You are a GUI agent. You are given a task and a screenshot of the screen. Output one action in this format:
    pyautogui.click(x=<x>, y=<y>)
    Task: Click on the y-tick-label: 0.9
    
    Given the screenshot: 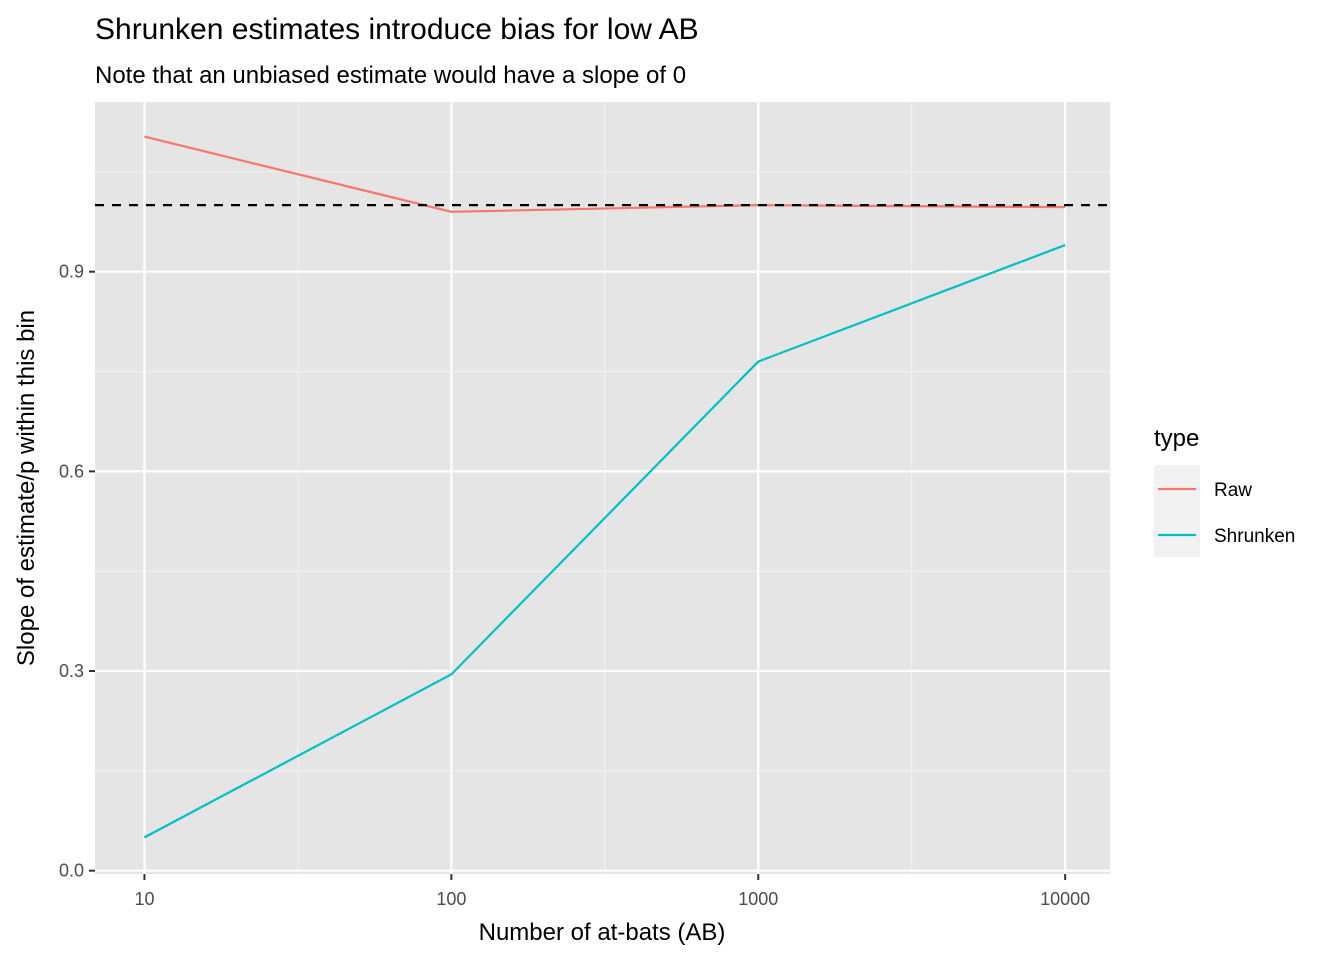 What is the action you would take?
    pyautogui.click(x=71, y=272)
    